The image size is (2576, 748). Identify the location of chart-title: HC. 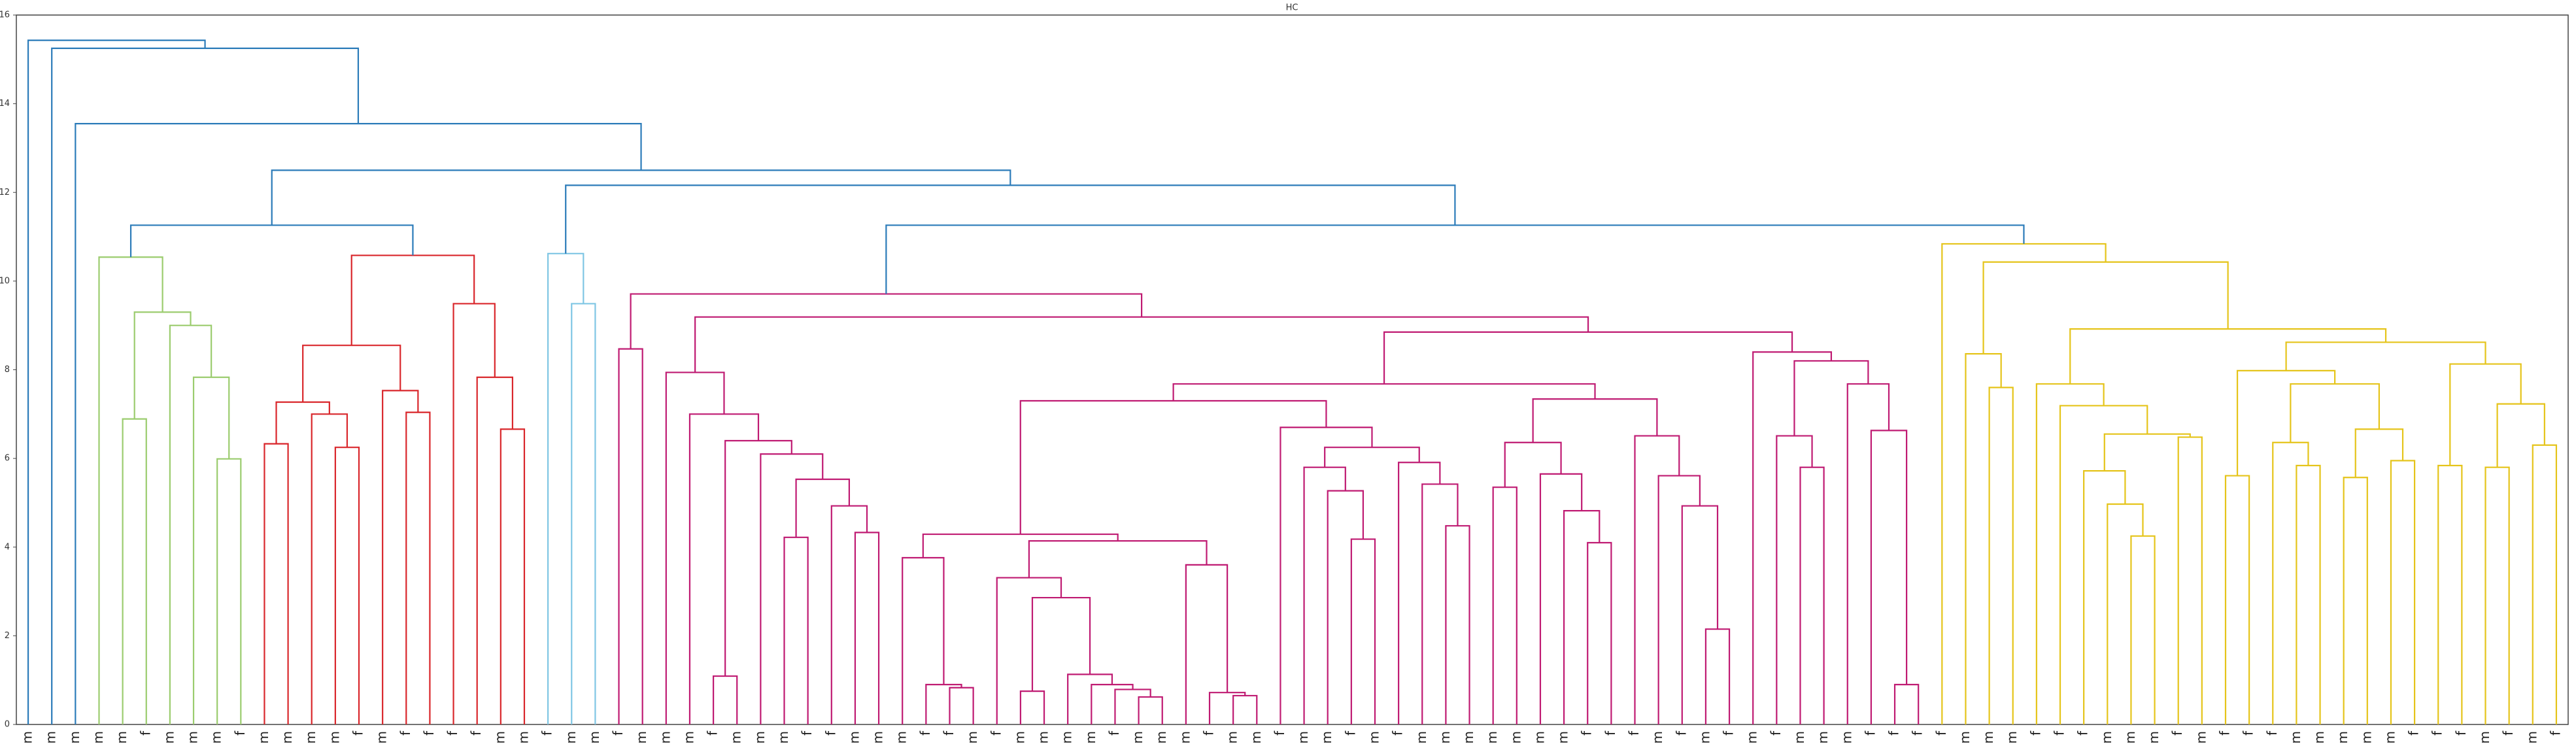
(1292, 8).